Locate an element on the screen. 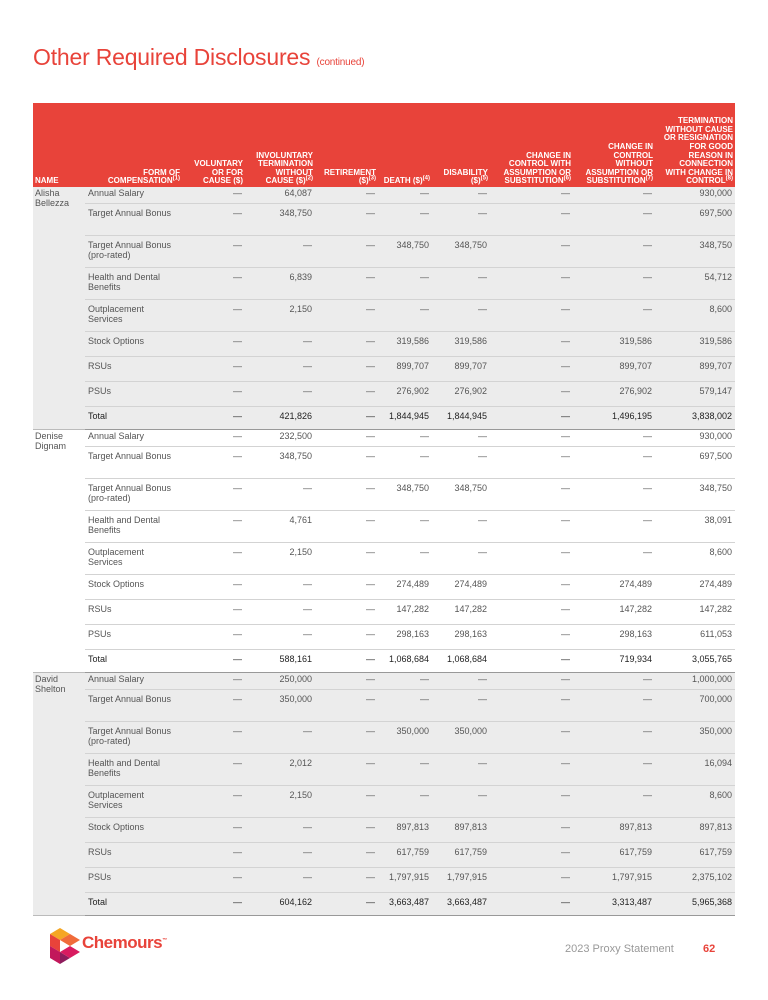  data-row: Target Annual Bonus —348,750— — — — —697,500 is located at coordinates (384, 219).